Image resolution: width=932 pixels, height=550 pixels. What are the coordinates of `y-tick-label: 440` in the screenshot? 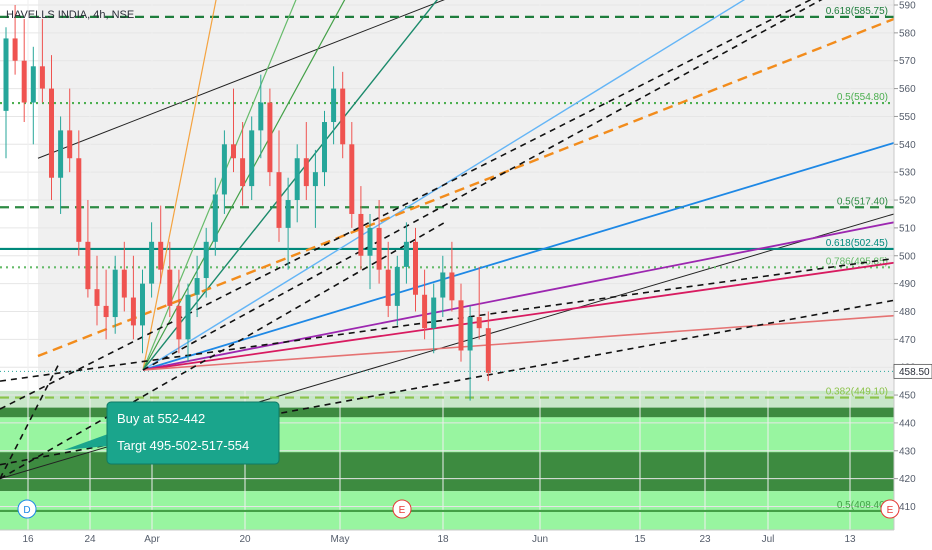 It's located at (907, 423).